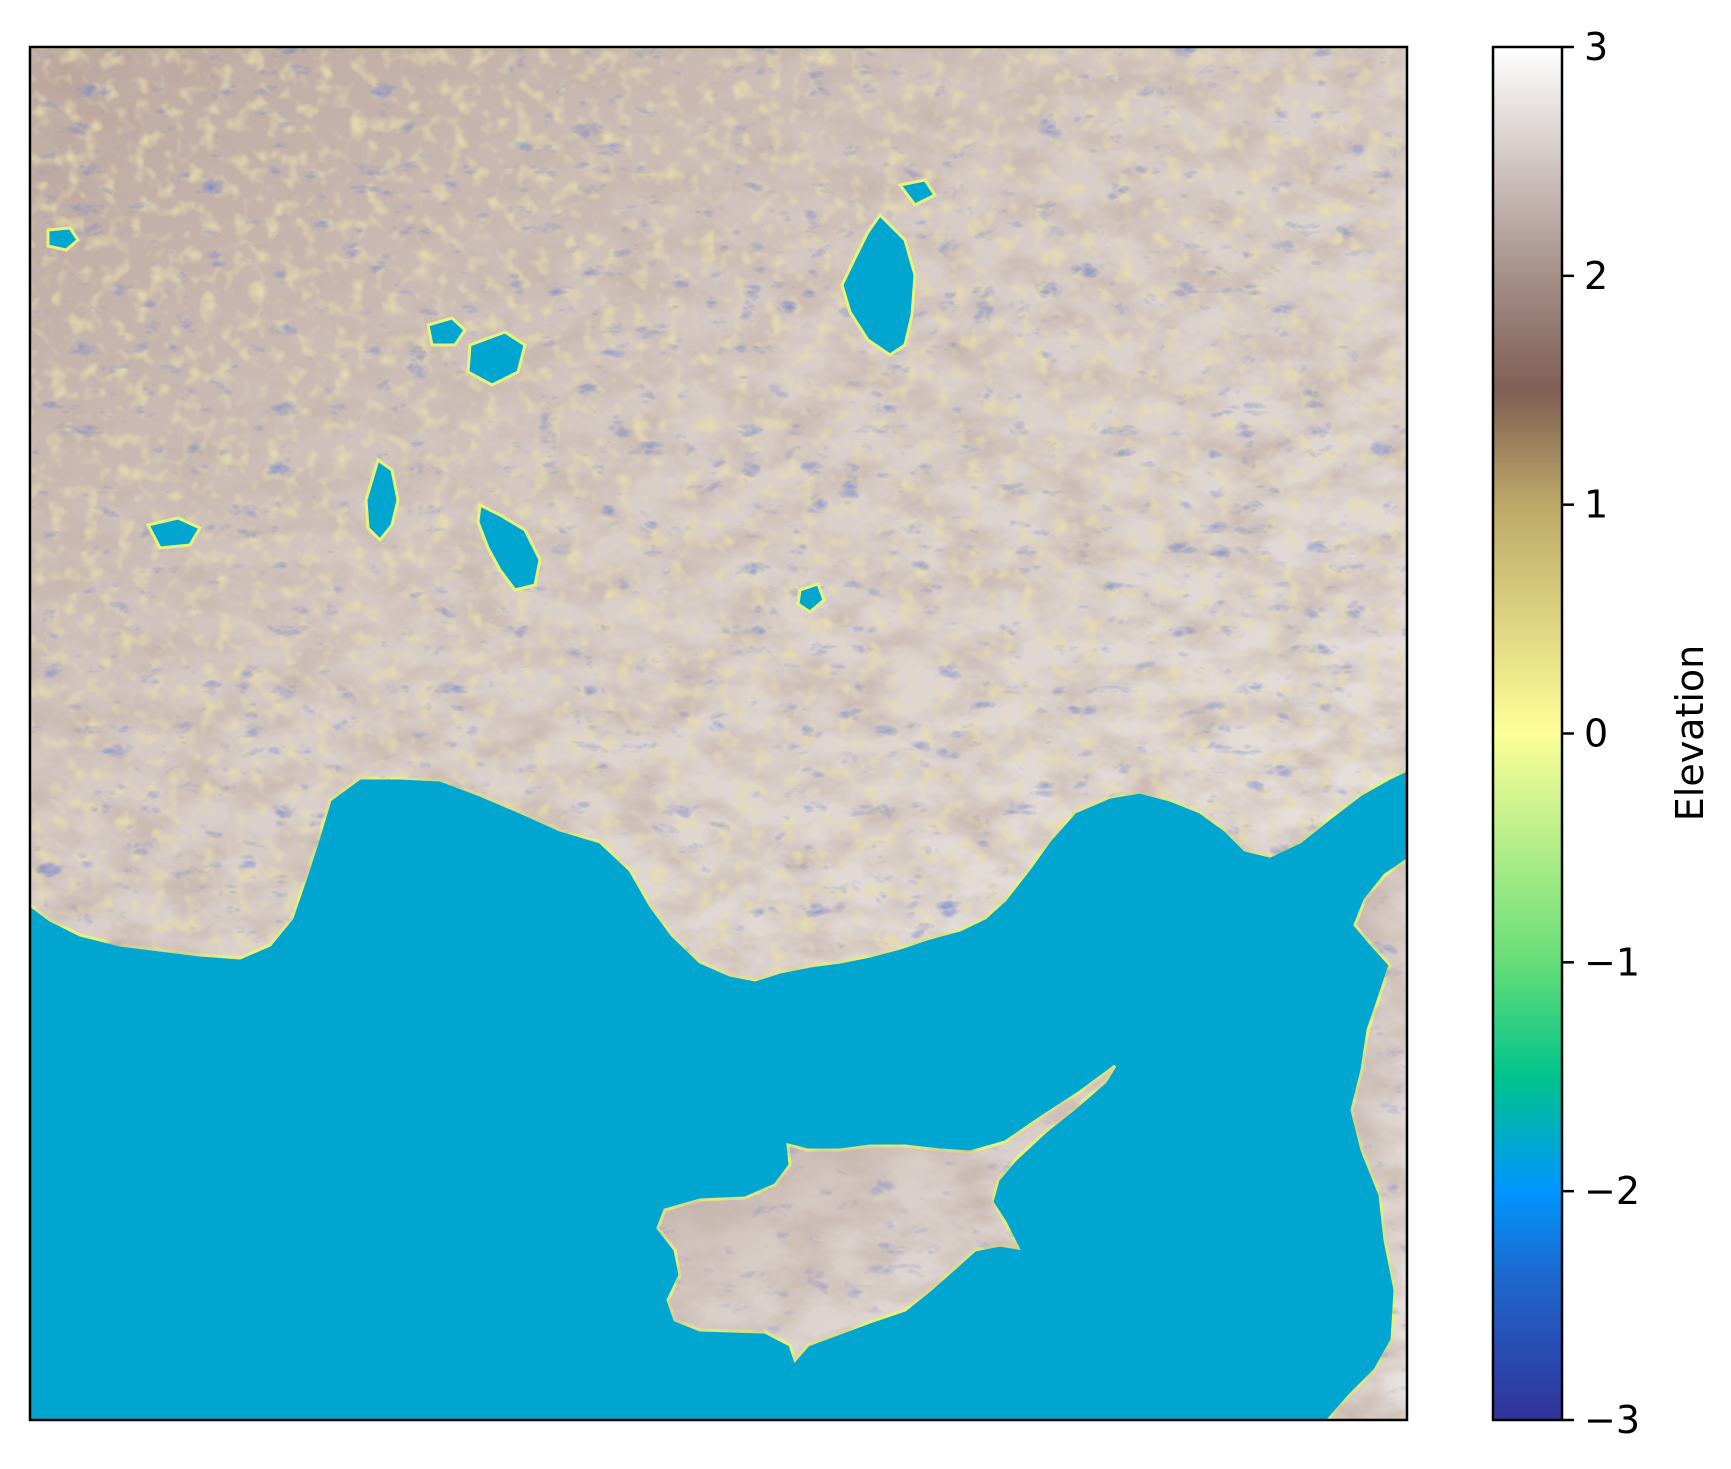 Image resolution: width=1731 pixels, height=1469 pixels. Describe the element at coordinates (1366, 1139) in the screenshot. I see `land-levant` at that location.